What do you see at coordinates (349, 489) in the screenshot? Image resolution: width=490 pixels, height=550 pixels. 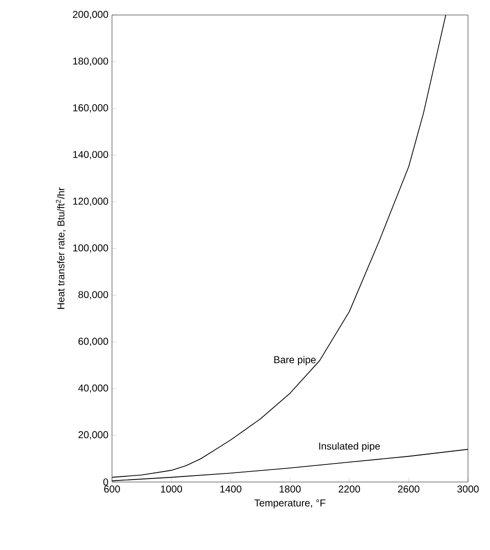 I see `x-tick-label: 2200` at bounding box center [349, 489].